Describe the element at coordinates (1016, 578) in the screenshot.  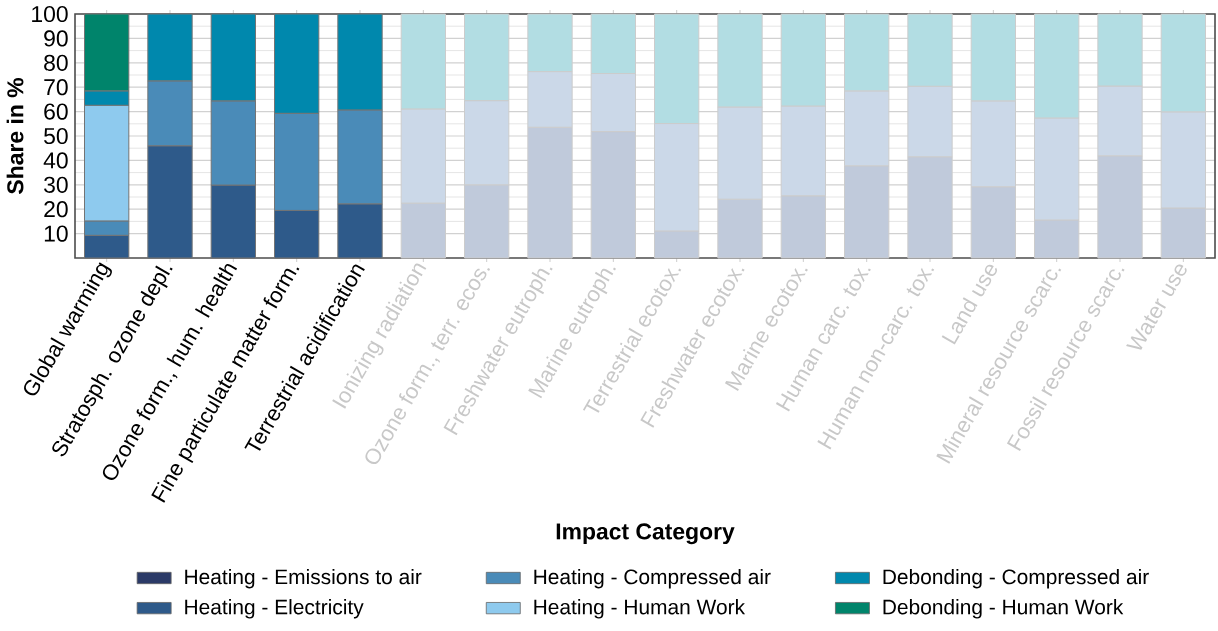
I see `legend-label: Debonding - Compressed air` at that location.